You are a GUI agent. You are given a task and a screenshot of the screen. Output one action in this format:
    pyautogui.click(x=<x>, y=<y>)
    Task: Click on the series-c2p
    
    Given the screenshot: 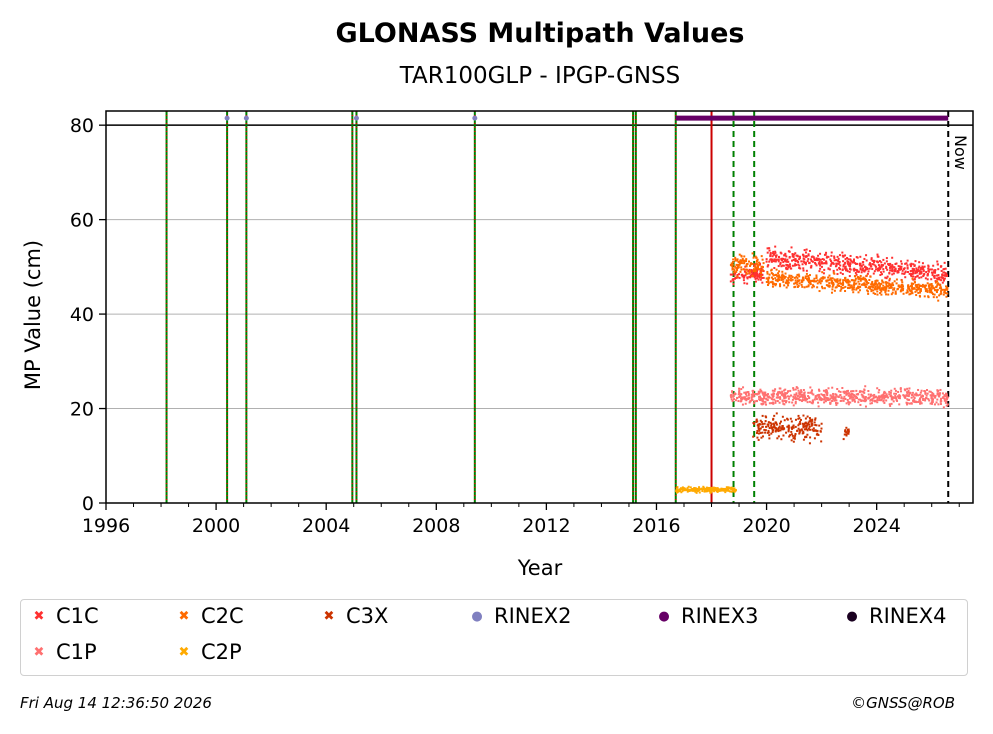 What is the action you would take?
    pyautogui.click(x=706, y=489)
    